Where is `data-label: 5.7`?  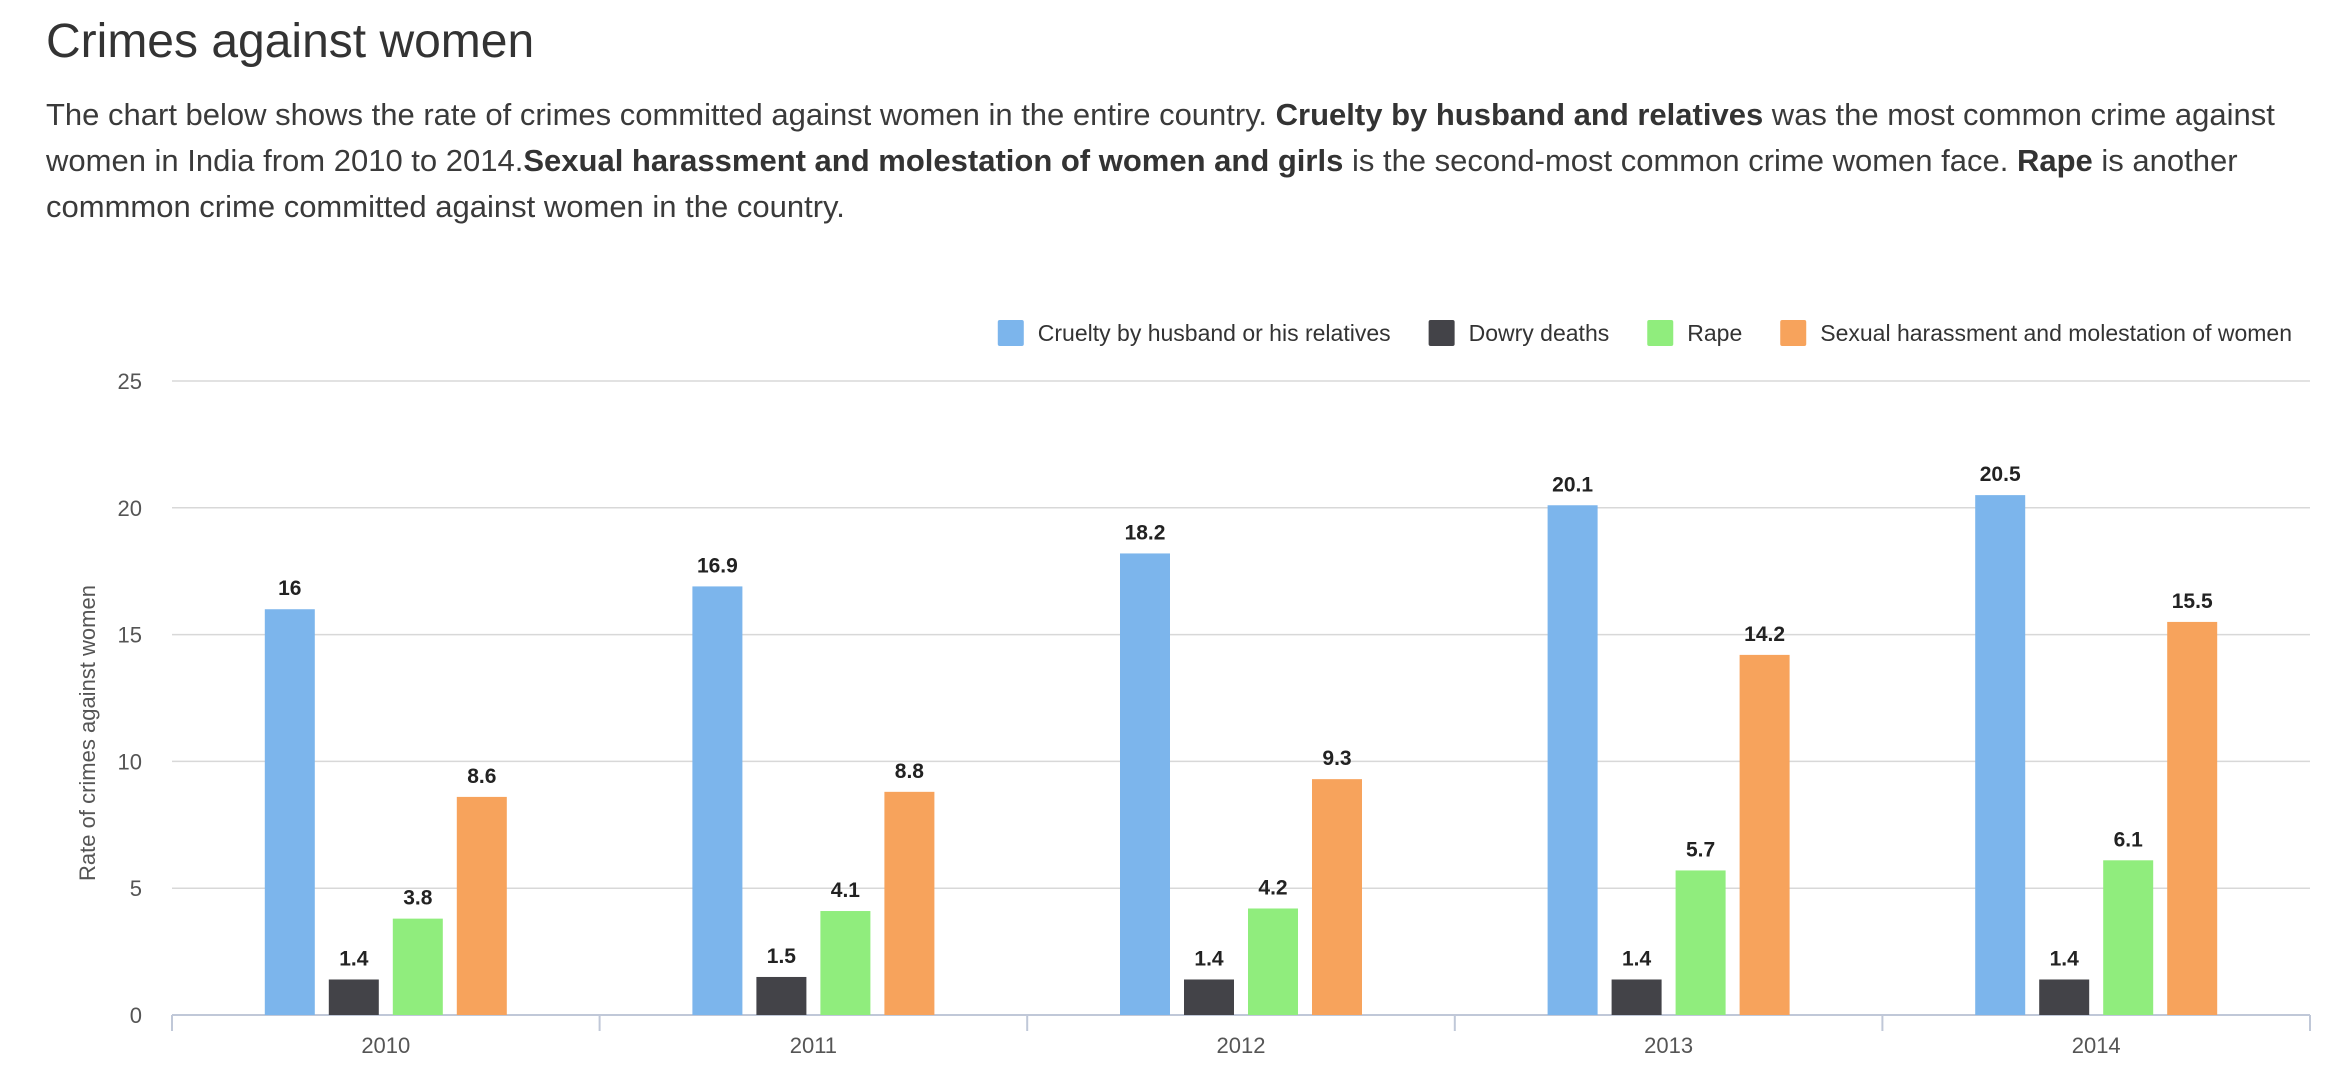
data-label: 5.7 is located at coordinates (1700, 849).